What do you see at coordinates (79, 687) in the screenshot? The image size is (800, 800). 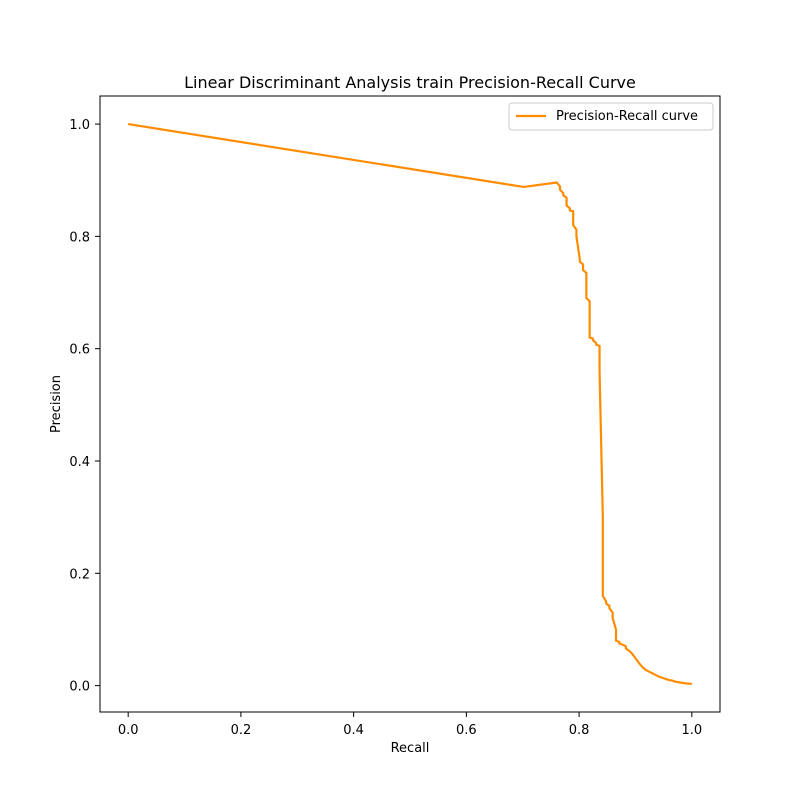 I see `y-tick-label: 0.0` at bounding box center [79, 687].